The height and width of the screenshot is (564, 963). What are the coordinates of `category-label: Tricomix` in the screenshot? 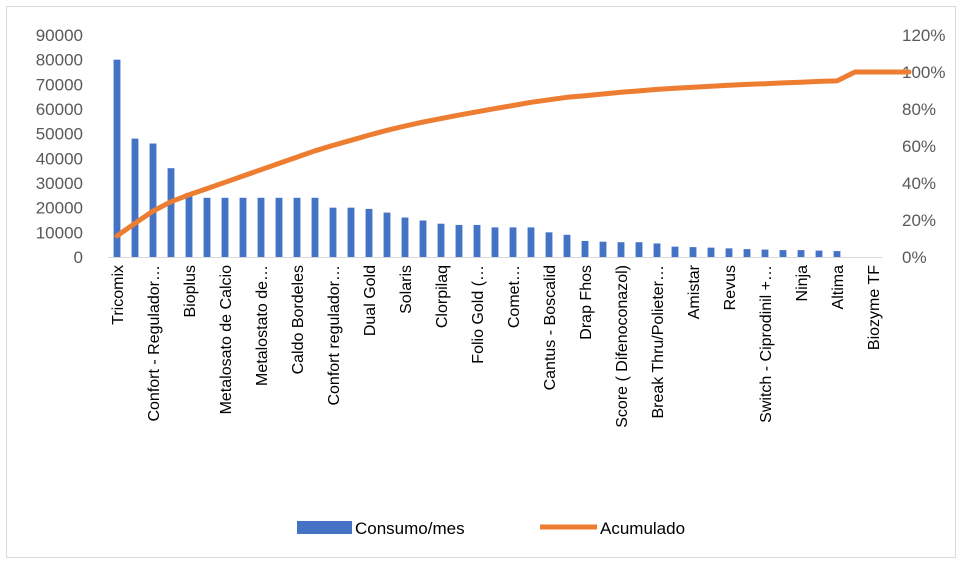 It's located at (118, 295).